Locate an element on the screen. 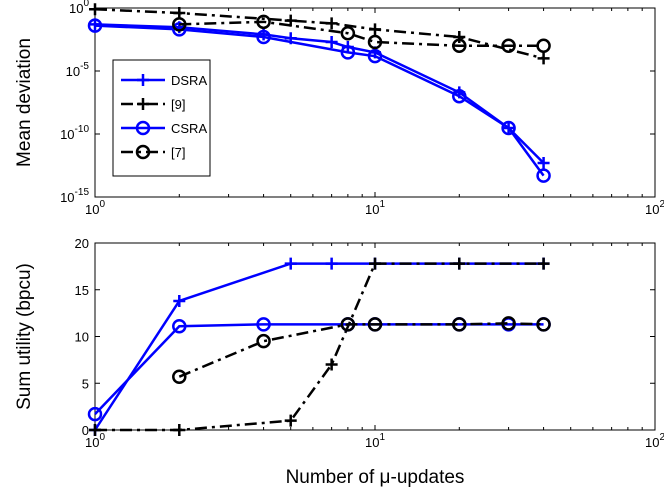 Image resolution: width=664 pixels, height=499 pixels. y-tick-label-exponent: -5 is located at coordinates (84, 66).